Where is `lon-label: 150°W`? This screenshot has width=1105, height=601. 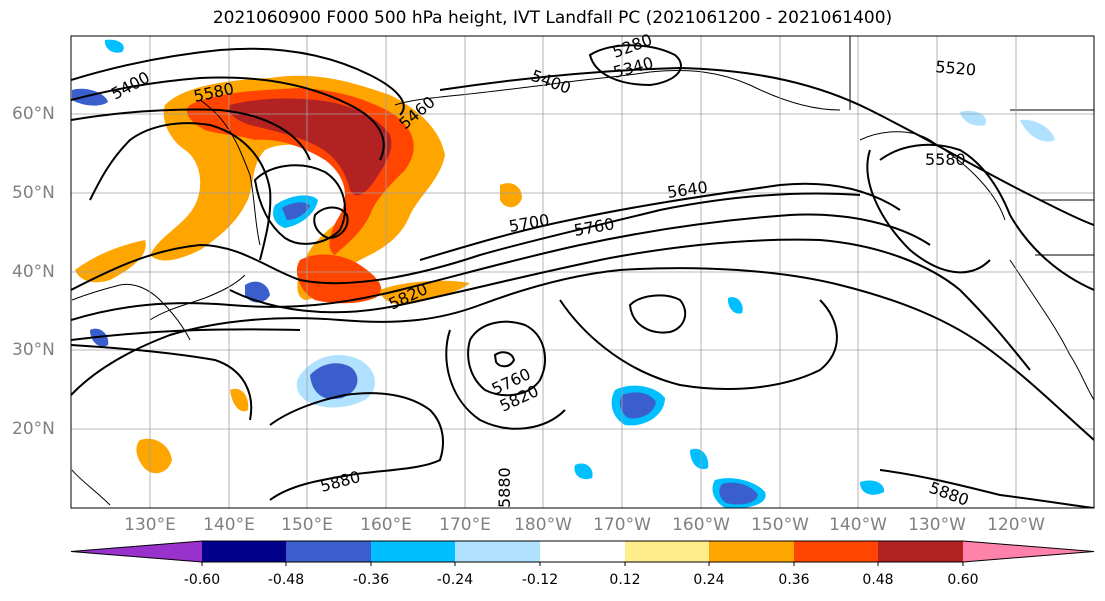
lon-label: 150°W is located at coordinates (780, 525).